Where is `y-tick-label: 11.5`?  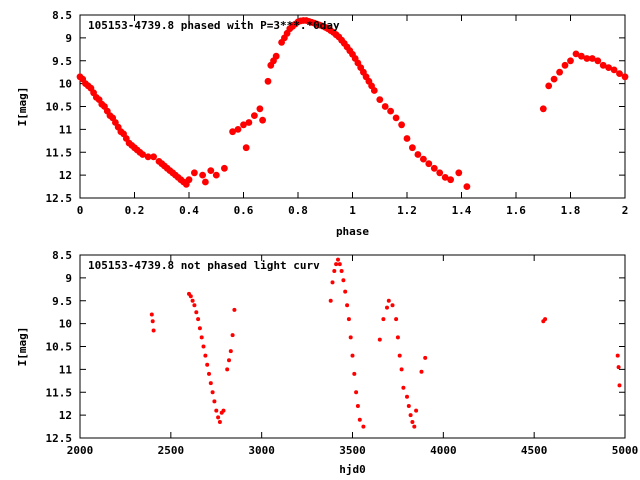
y-tick-label: 11.5 is located at coordinates (59, 392).